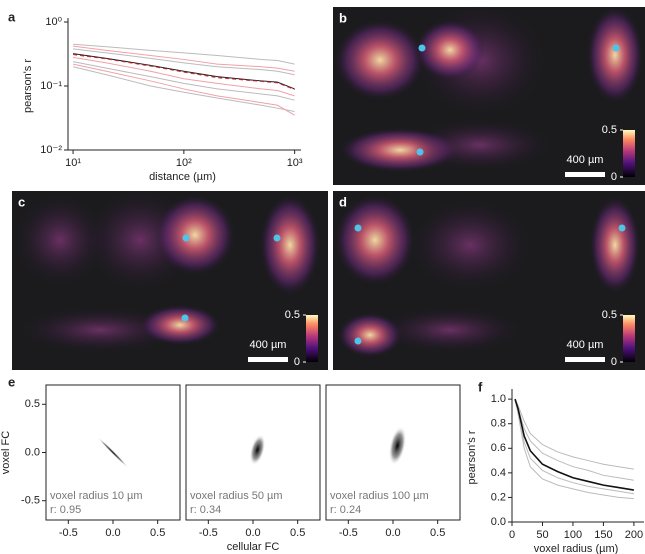  I want to click on y-tick-label: 0.2, so click(498, 497).